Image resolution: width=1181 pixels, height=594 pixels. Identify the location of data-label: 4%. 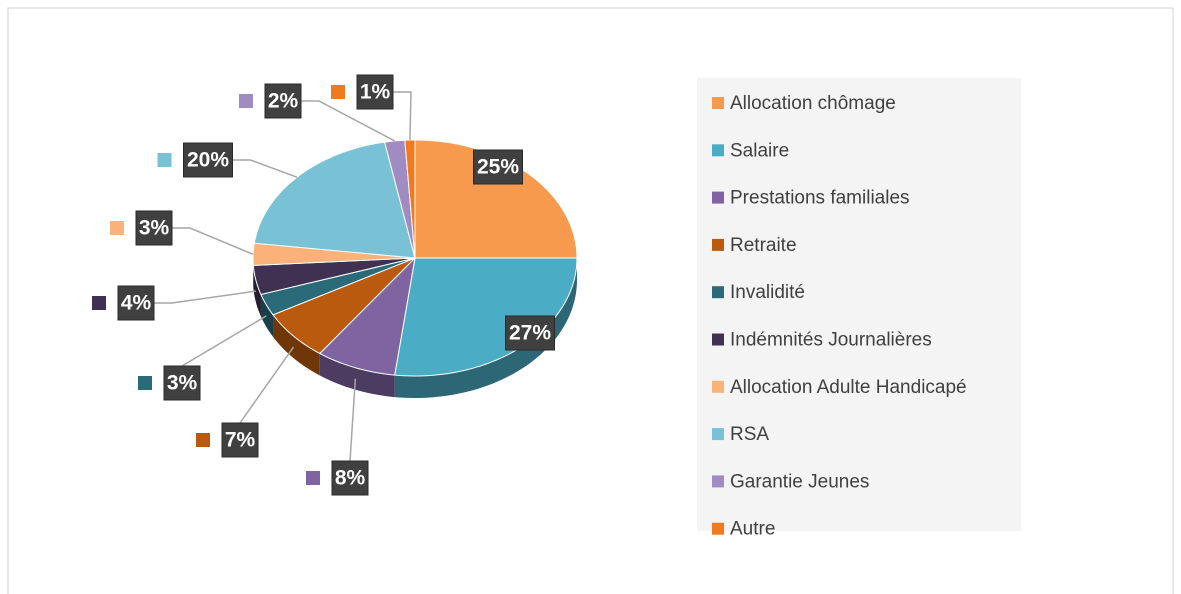
(136, 303).